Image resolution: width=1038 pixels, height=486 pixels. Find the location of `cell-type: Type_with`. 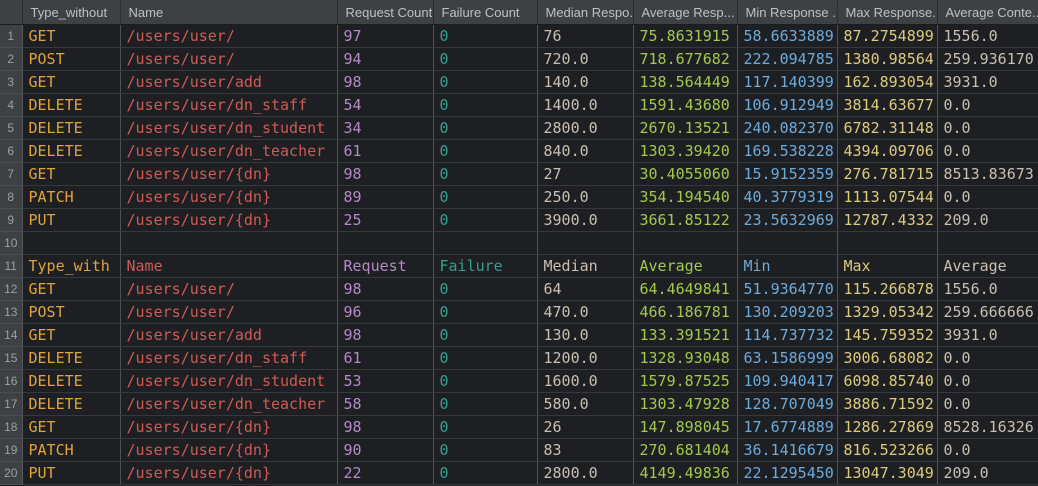

cell-type: Type_with is located at coordinates (71, 266).